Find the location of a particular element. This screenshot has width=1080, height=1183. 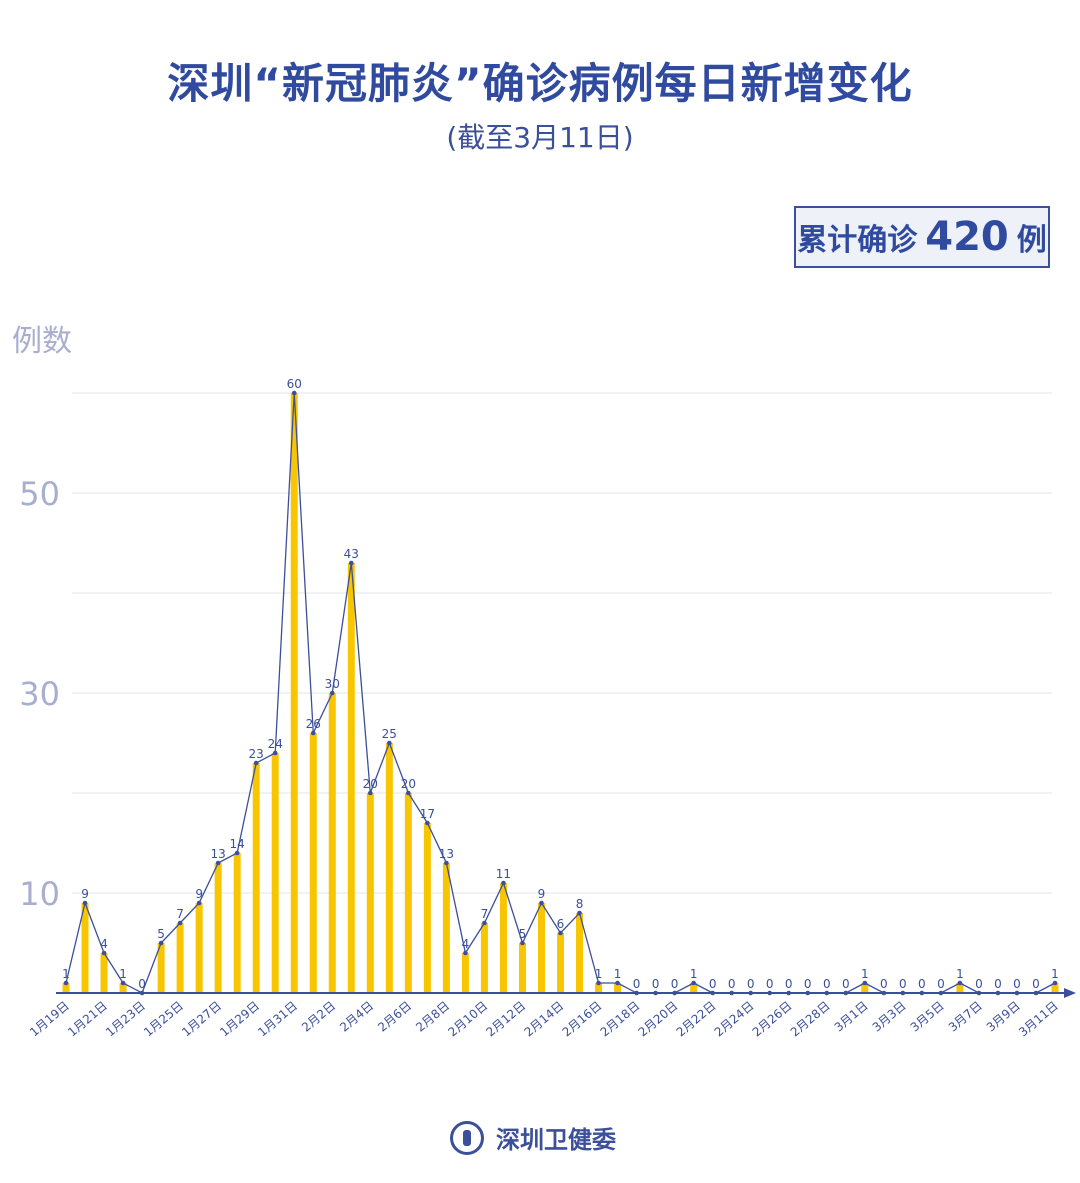

data-label: 20 is located at coordinates (370, 784).